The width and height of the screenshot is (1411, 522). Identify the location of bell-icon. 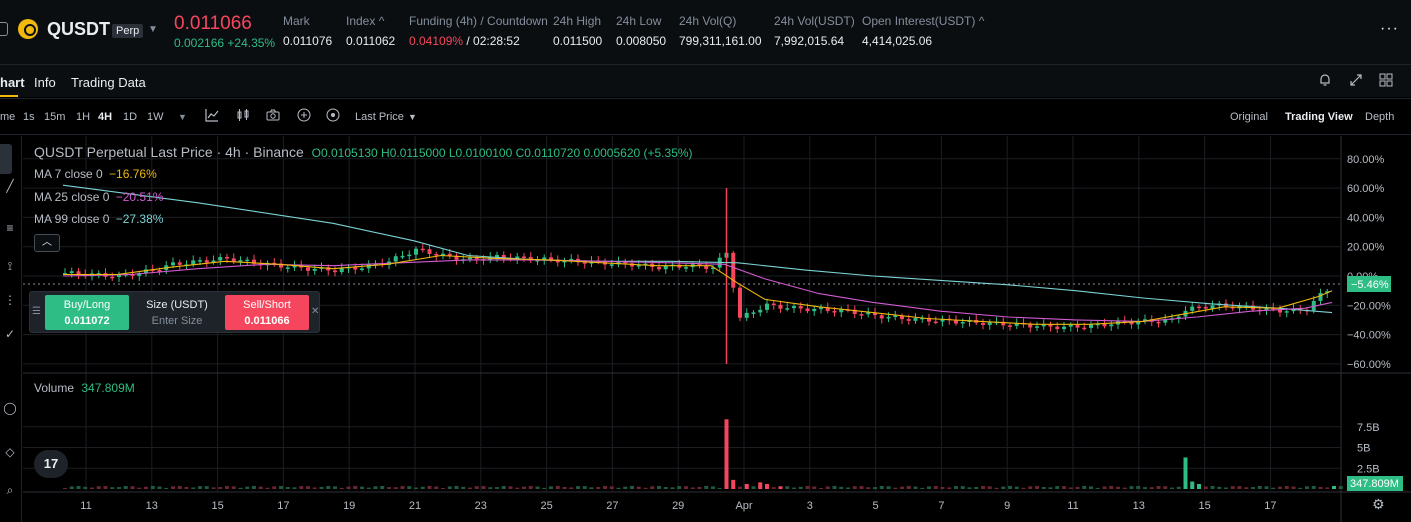
(1325, 81).